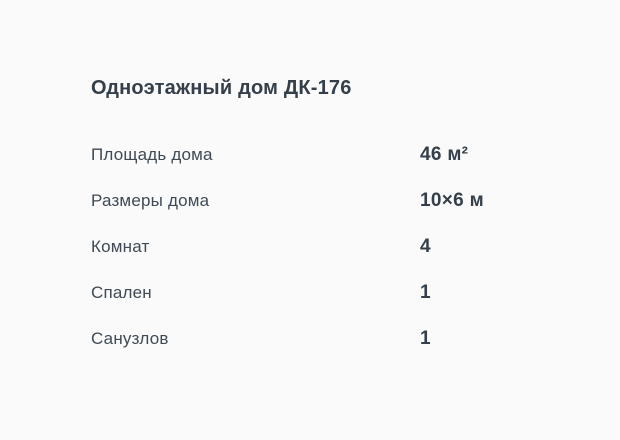 This screenshot has width=620, height=440. Describe the element at coordinates (150, 200) in the screenshot. I see `spec-label-dimensions: Размеры дома` at that location.